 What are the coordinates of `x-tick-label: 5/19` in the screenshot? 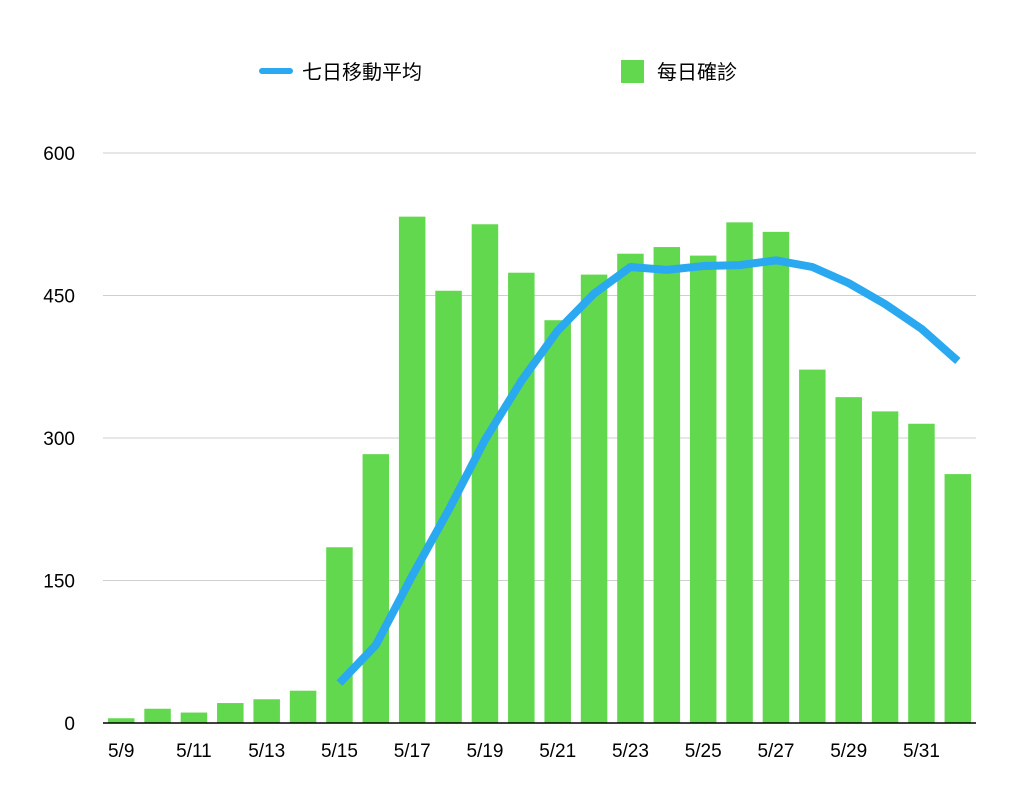 It's located at (484, 751).